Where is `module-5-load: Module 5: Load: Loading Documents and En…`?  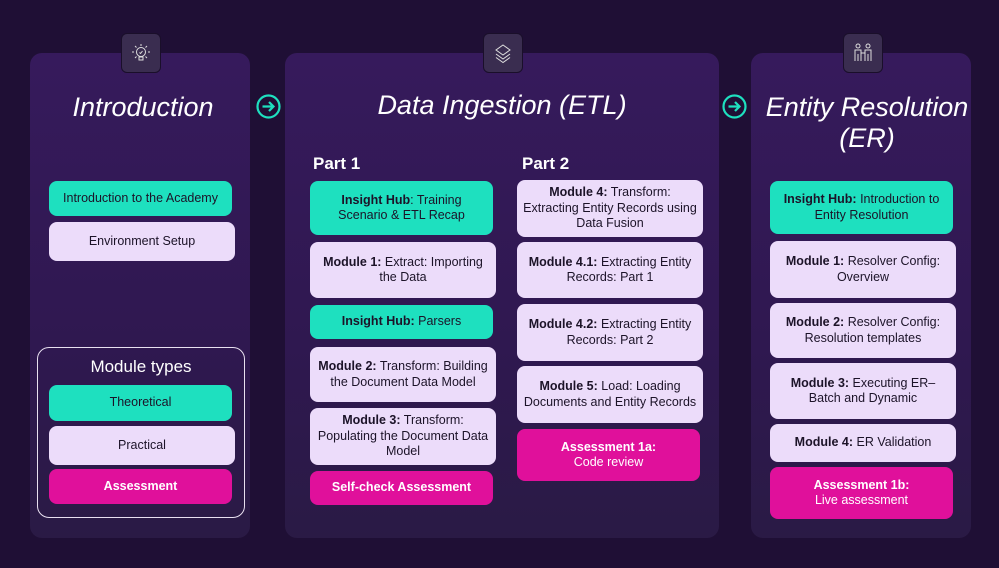
module-5-load: Module 5: Load: Loading Documents and En… is located at coordinates (610, 394).